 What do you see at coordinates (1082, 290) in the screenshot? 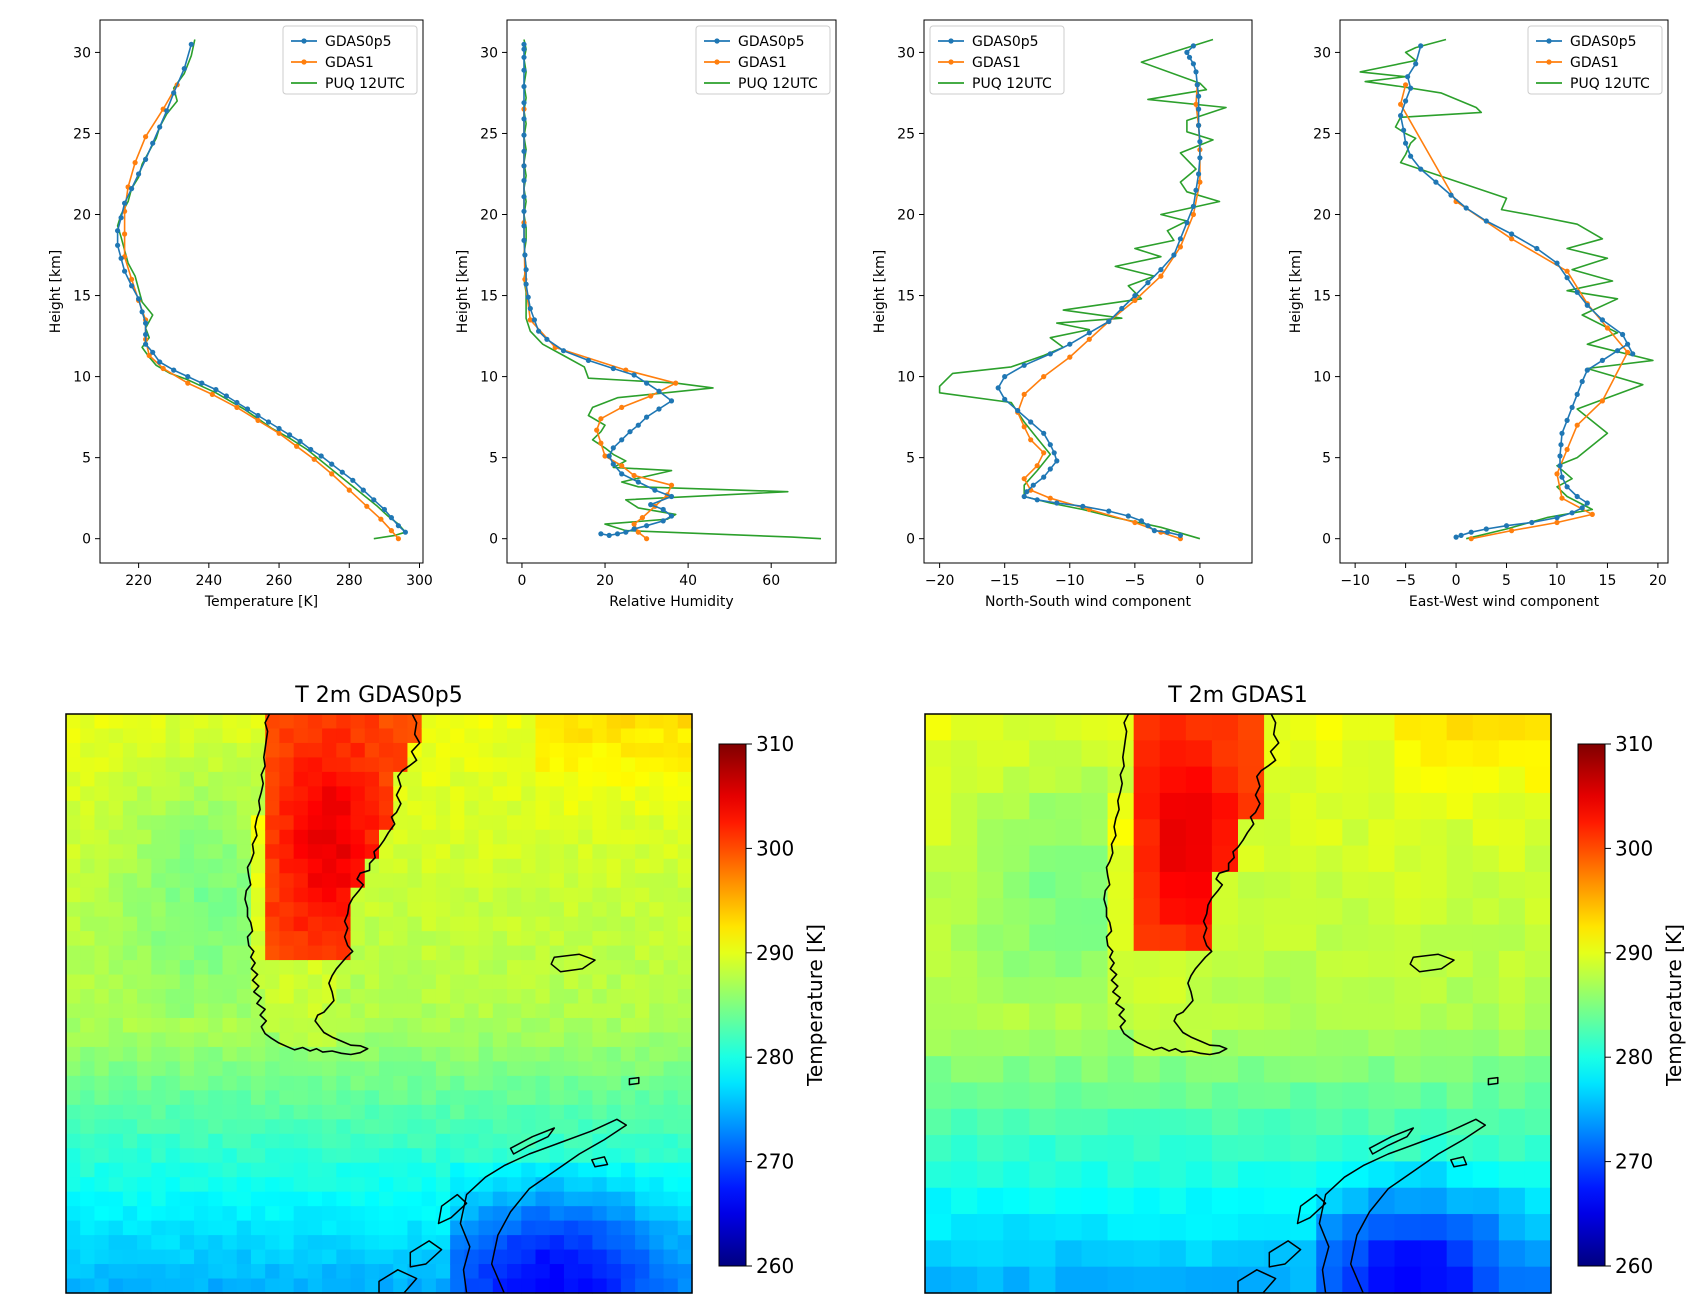
I see `plot-area` at bounding box center [1082, 290].